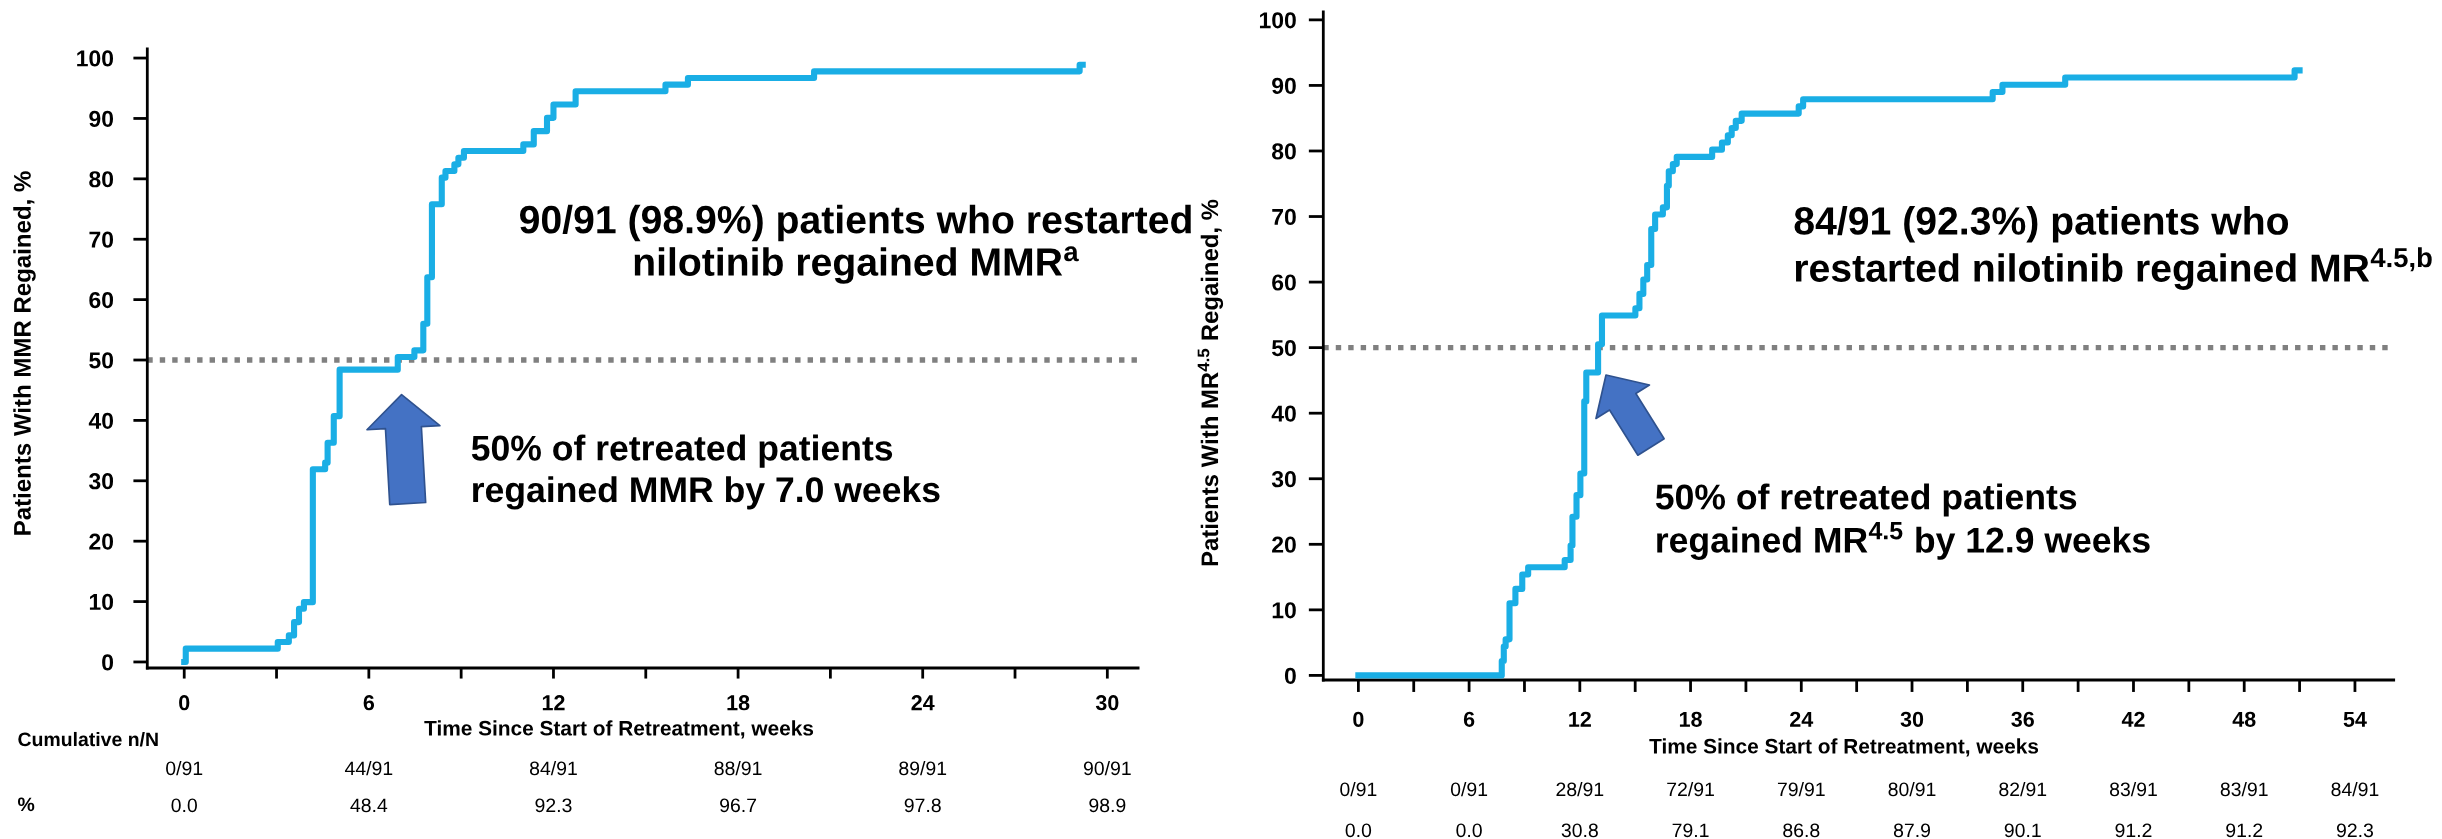 The width and height of the screenshot is (2442, 839). I want to click on text: 80/91, so click(1912, 789).